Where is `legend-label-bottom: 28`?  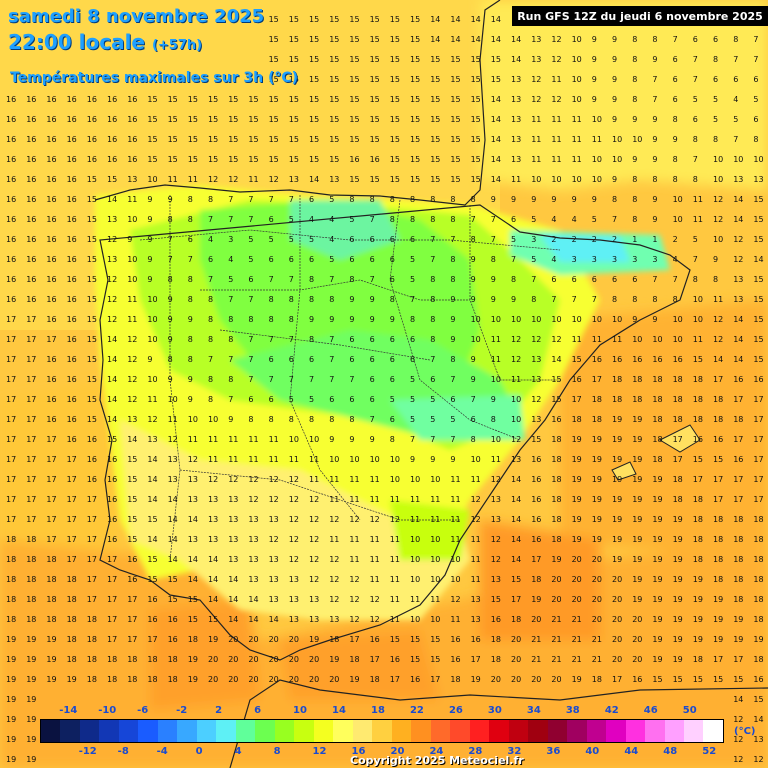 legend-label-bottom: 28 is located at coordinates (475, 751).